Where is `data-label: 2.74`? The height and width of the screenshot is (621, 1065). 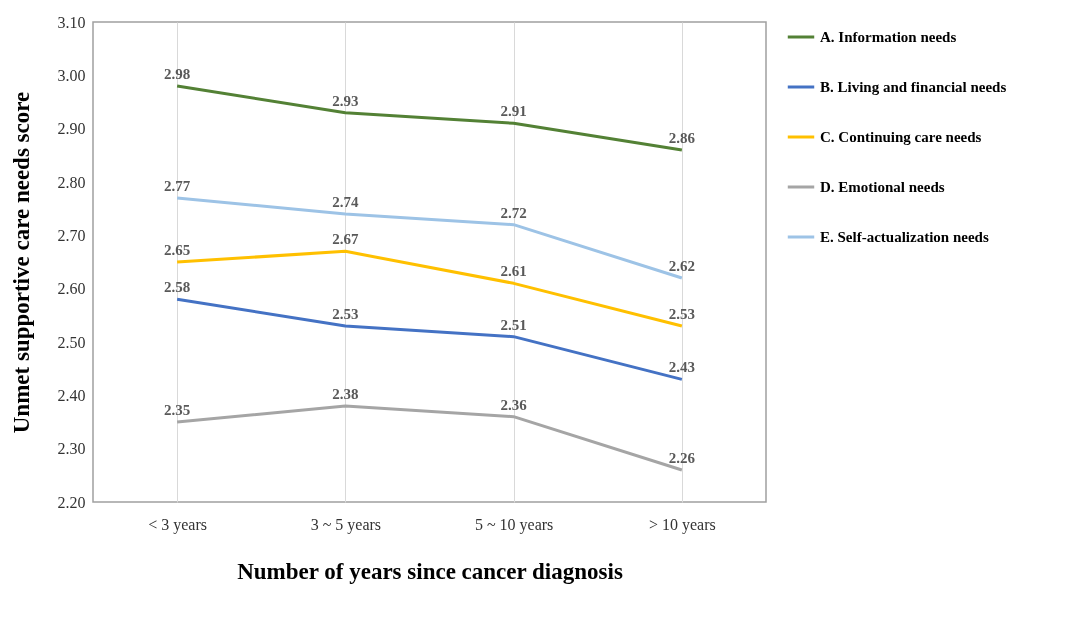 data-label: 2.74 is located at coordinates (345, 202).